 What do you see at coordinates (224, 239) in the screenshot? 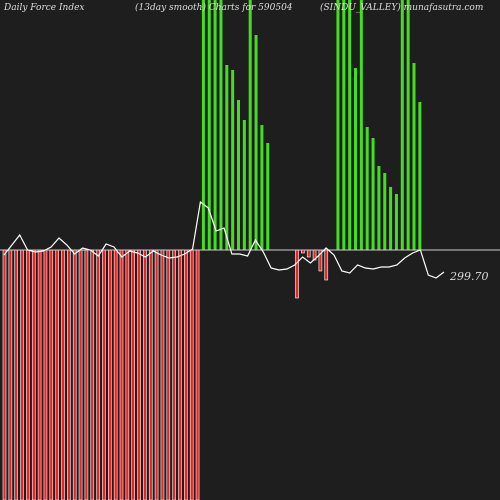
I see `smooth-line` at bounding box center [224, 239].